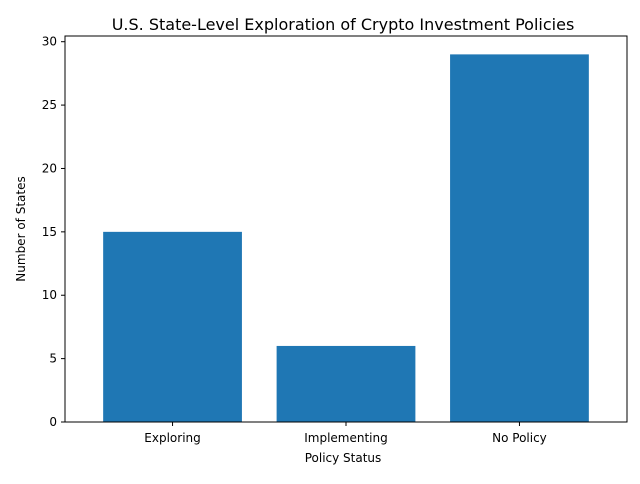  Describe the element at coordinates (49, 168) in the screenshot. I see `y-tick-label: 20` at that location.